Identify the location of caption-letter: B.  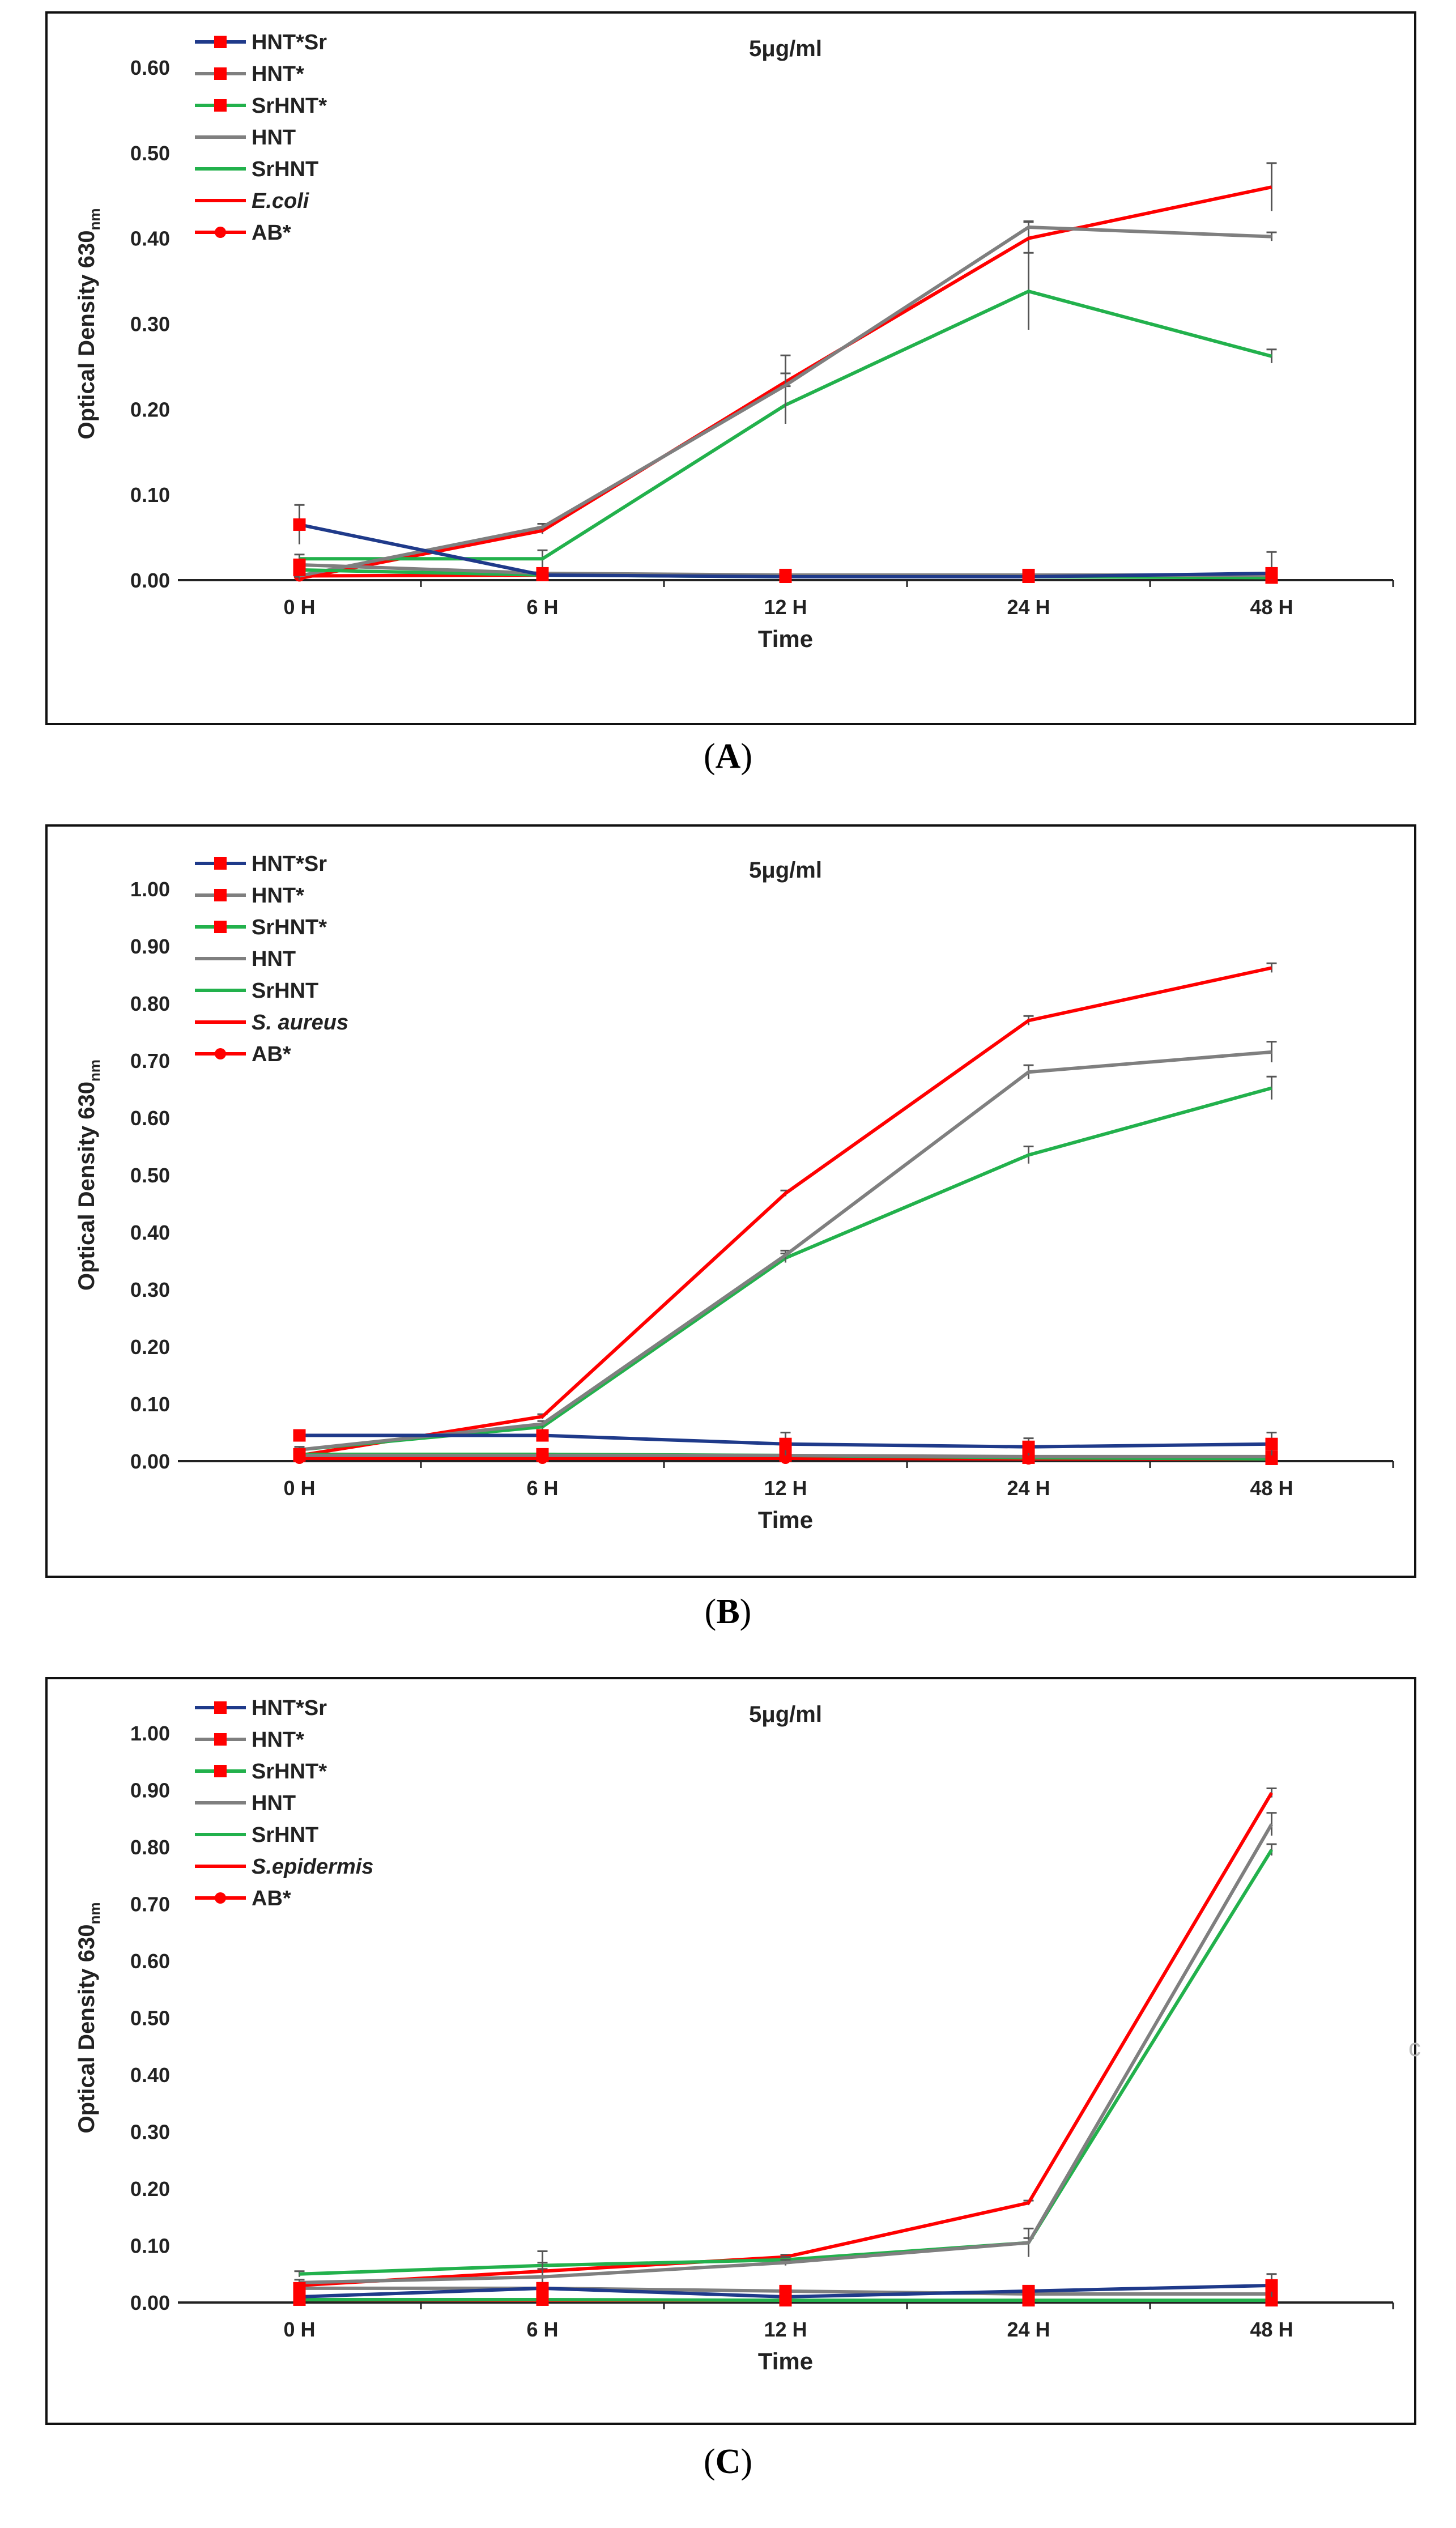
(728, 1612).